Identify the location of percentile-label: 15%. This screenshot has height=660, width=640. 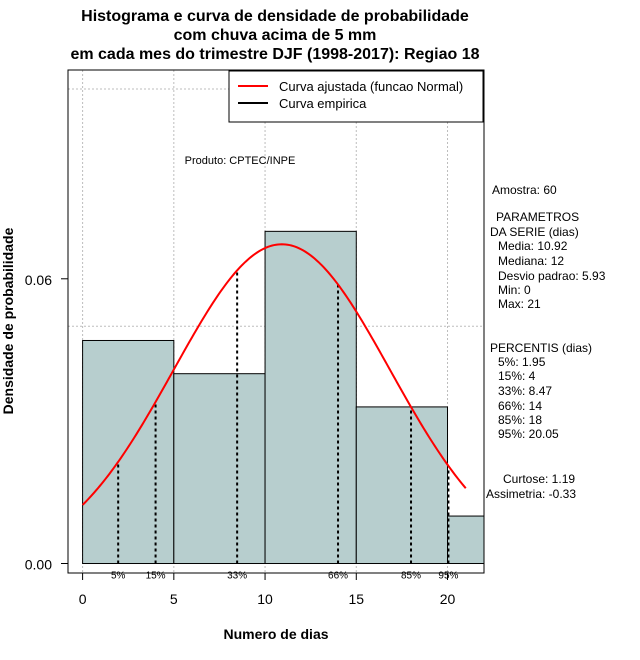
(156, 576).